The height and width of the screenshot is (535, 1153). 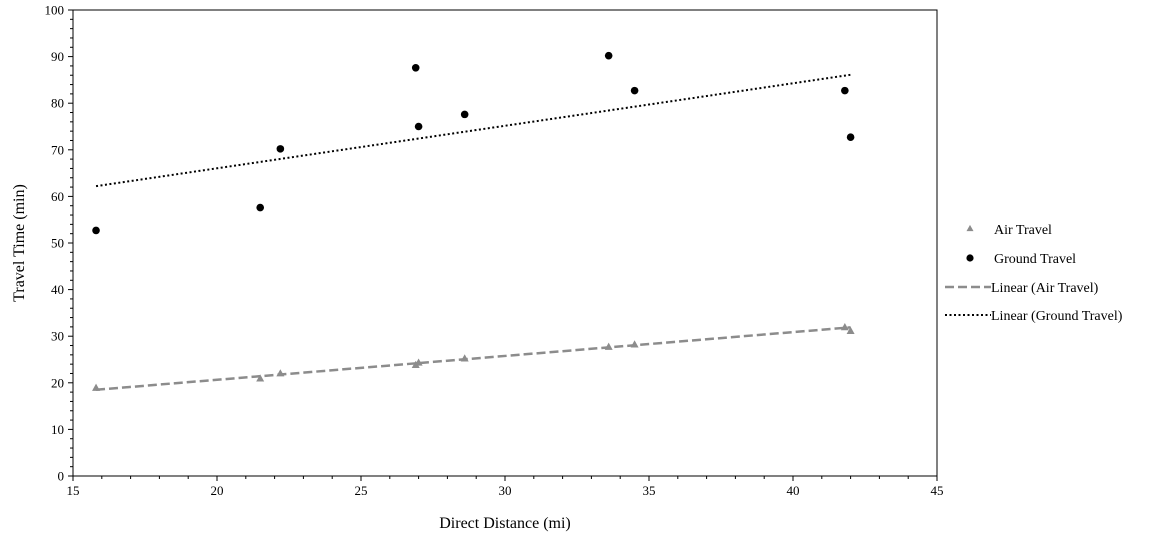 I want to click on y-tick-label: 0, so click(x=61, y=476).